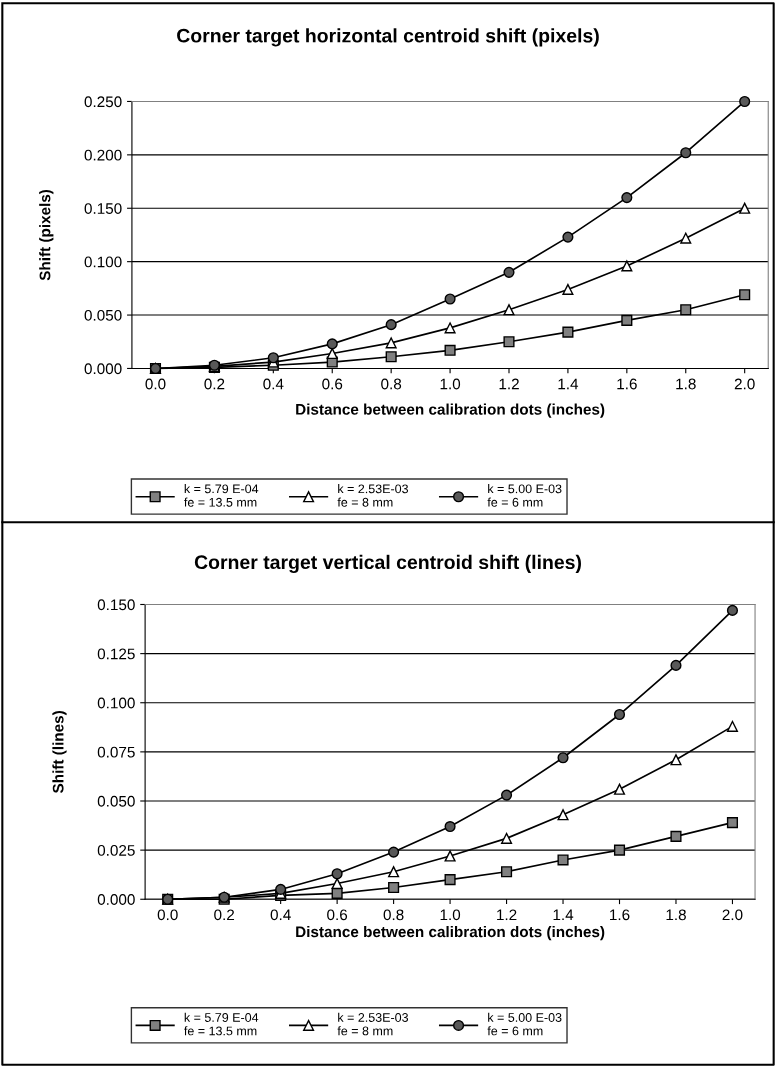  What do you see at coordinates (103, 155) in the screenshot?
I see `y-tick-label: 0.200` at bounding box center [103, 155].